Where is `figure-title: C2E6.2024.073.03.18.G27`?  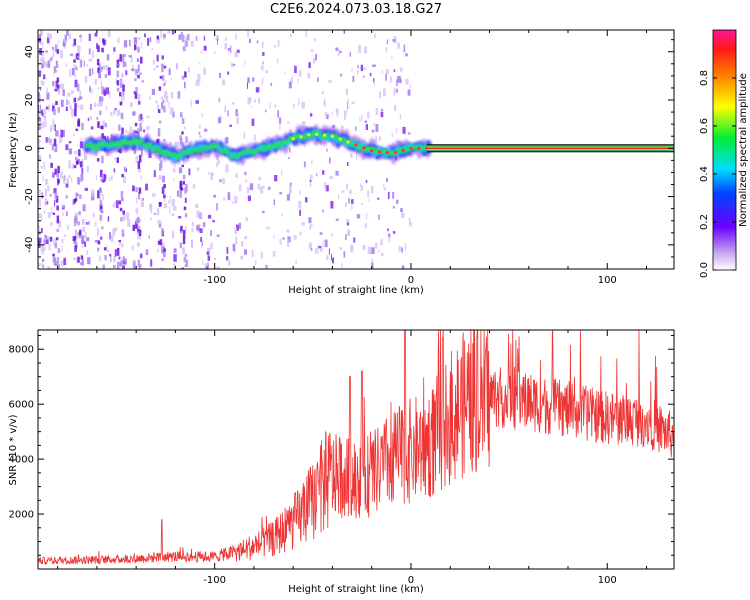
figure-title: C2E6.2024.073.03.18.G27 is located at coordinates (356, 9).